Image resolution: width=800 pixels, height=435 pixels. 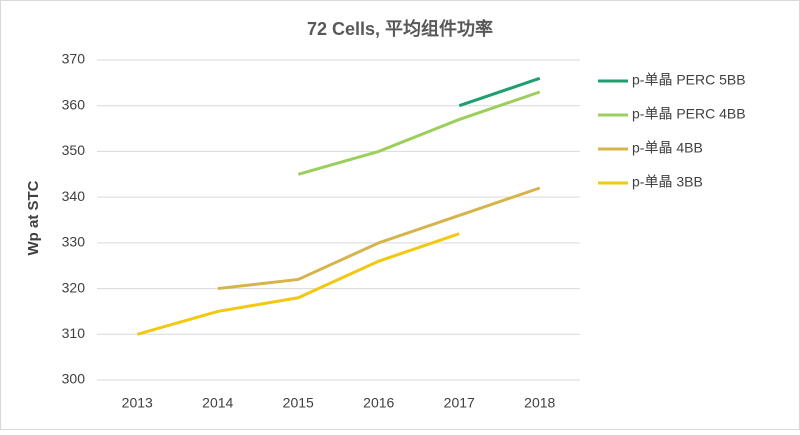 I want to click on x-tick-label: 2015, so click(x=298, y=403).